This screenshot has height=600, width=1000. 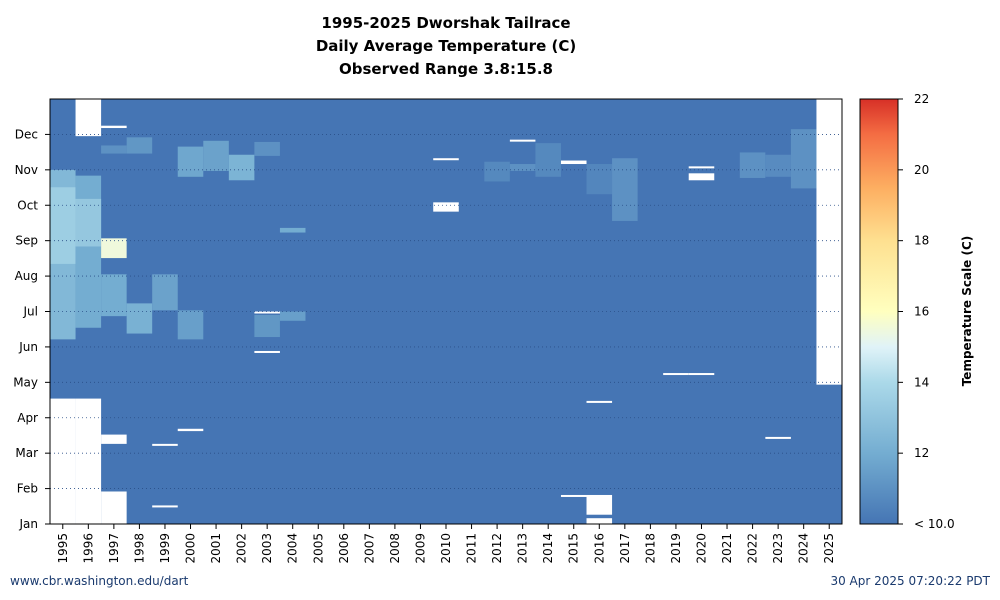 What do you see at coordinates (216, 548) in the screenshot?
I see `x-tick-label: 2001` at bounding box center [216, 548].